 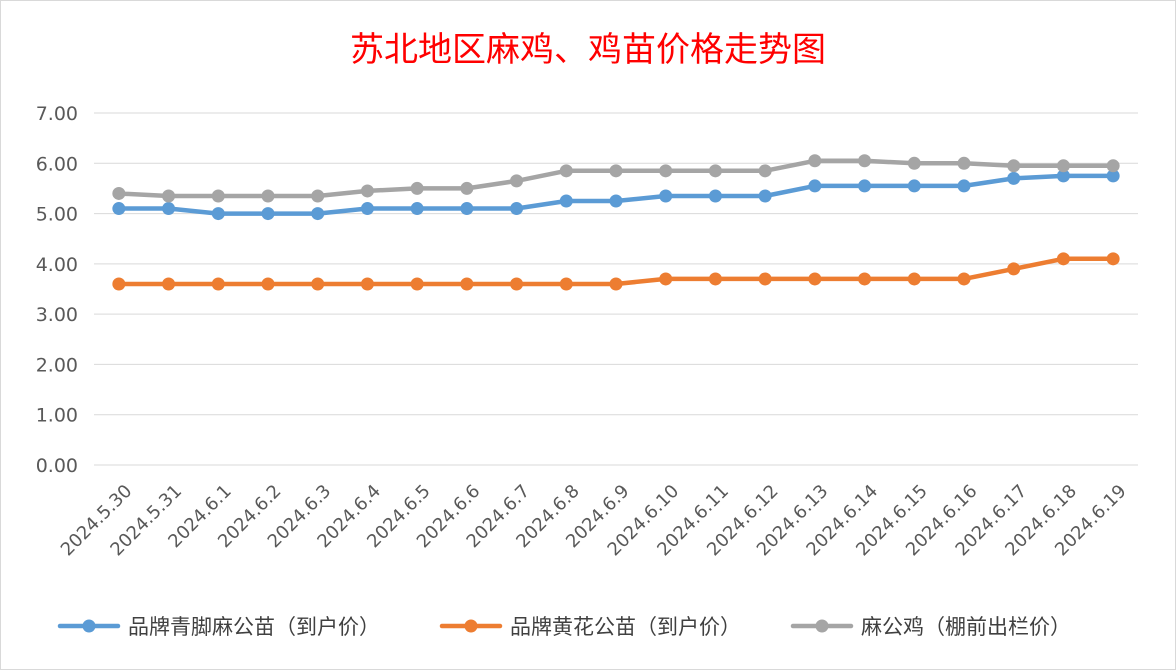 What do you see at coordinates (57, 114) in the screenshot?
I see `y-tick-label: 7.00` at bounding box center [57, 114].